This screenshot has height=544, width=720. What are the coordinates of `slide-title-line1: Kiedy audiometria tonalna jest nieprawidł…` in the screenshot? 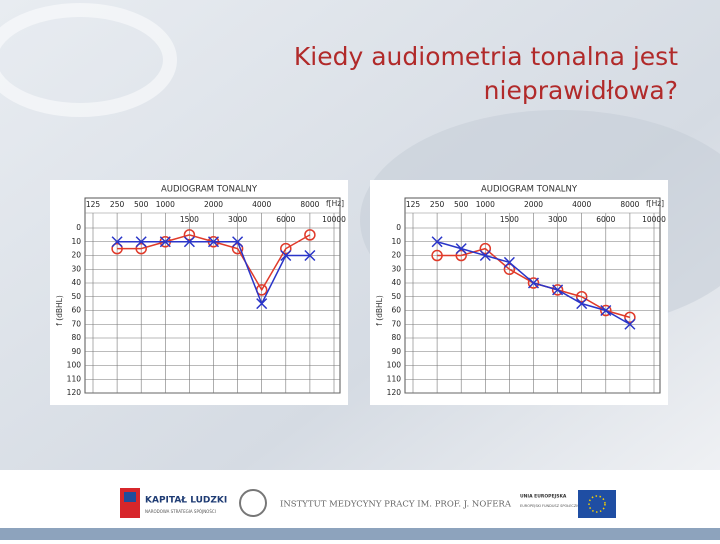 It's located at (486, 73).